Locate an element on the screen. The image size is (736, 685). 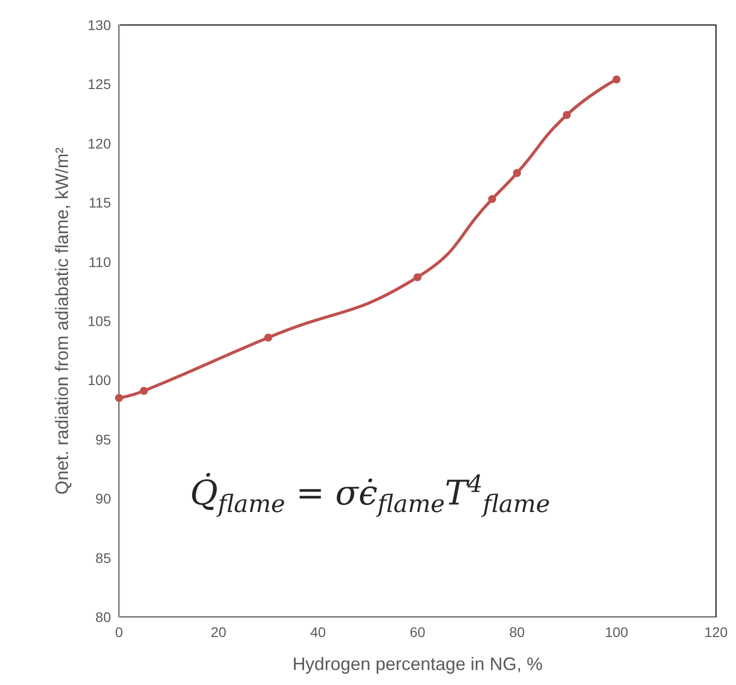
y-tick-label: 95 is located at coordinates (103, 439).